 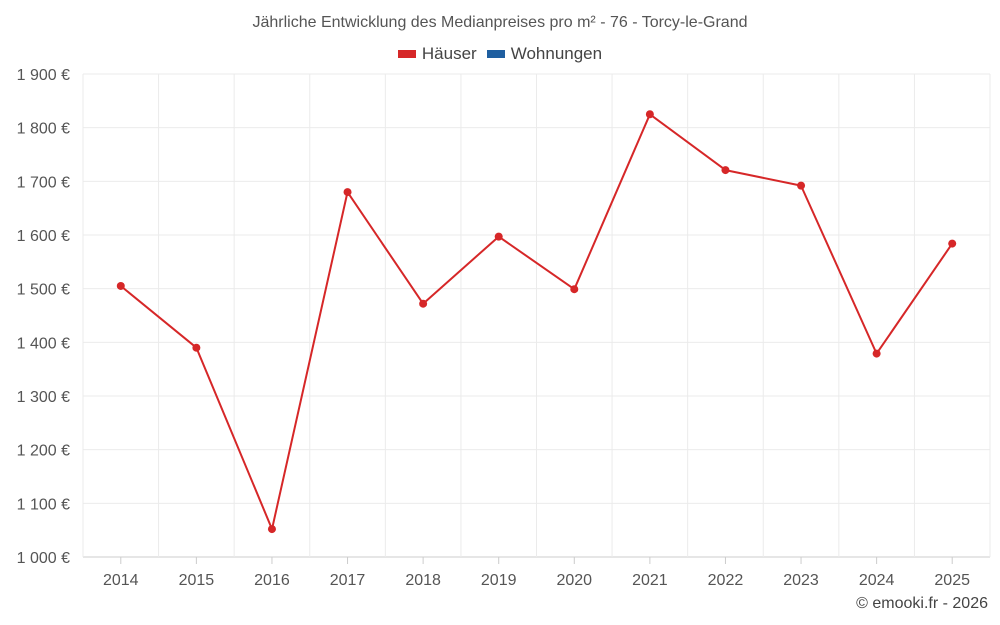 I want to click on y-tick-label: 1 300 €, so click(x=43, y=397).